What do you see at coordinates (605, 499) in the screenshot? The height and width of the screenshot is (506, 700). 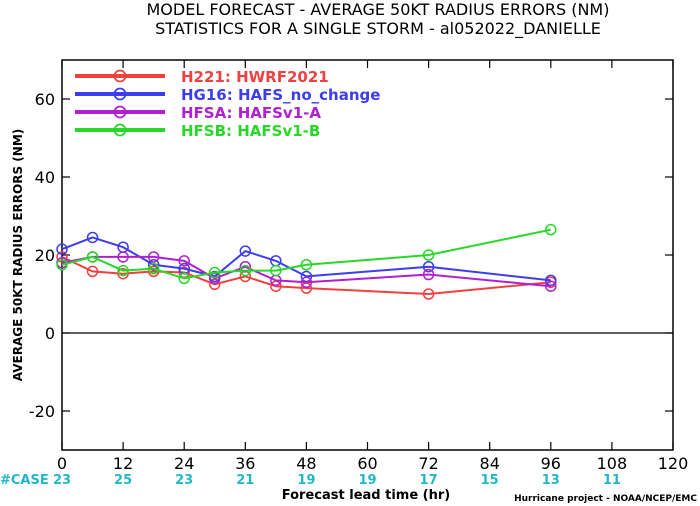 I see `credit-text: Hurricane project - NOAA/NCEP/EMC` at bounding box center [605, 499].